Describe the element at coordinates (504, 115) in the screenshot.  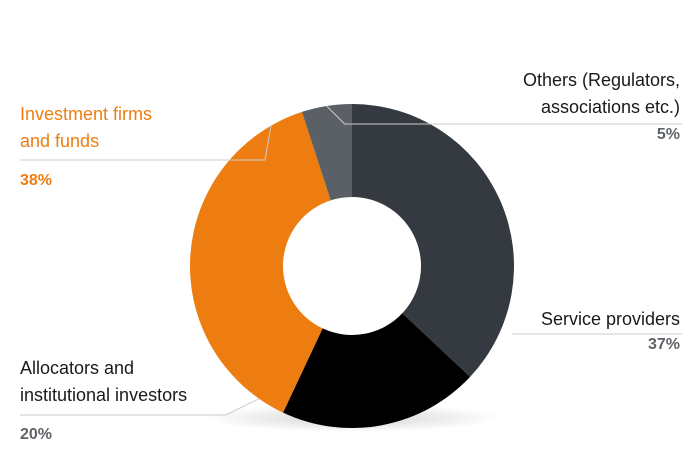
I see `leader-line-others` at that location.